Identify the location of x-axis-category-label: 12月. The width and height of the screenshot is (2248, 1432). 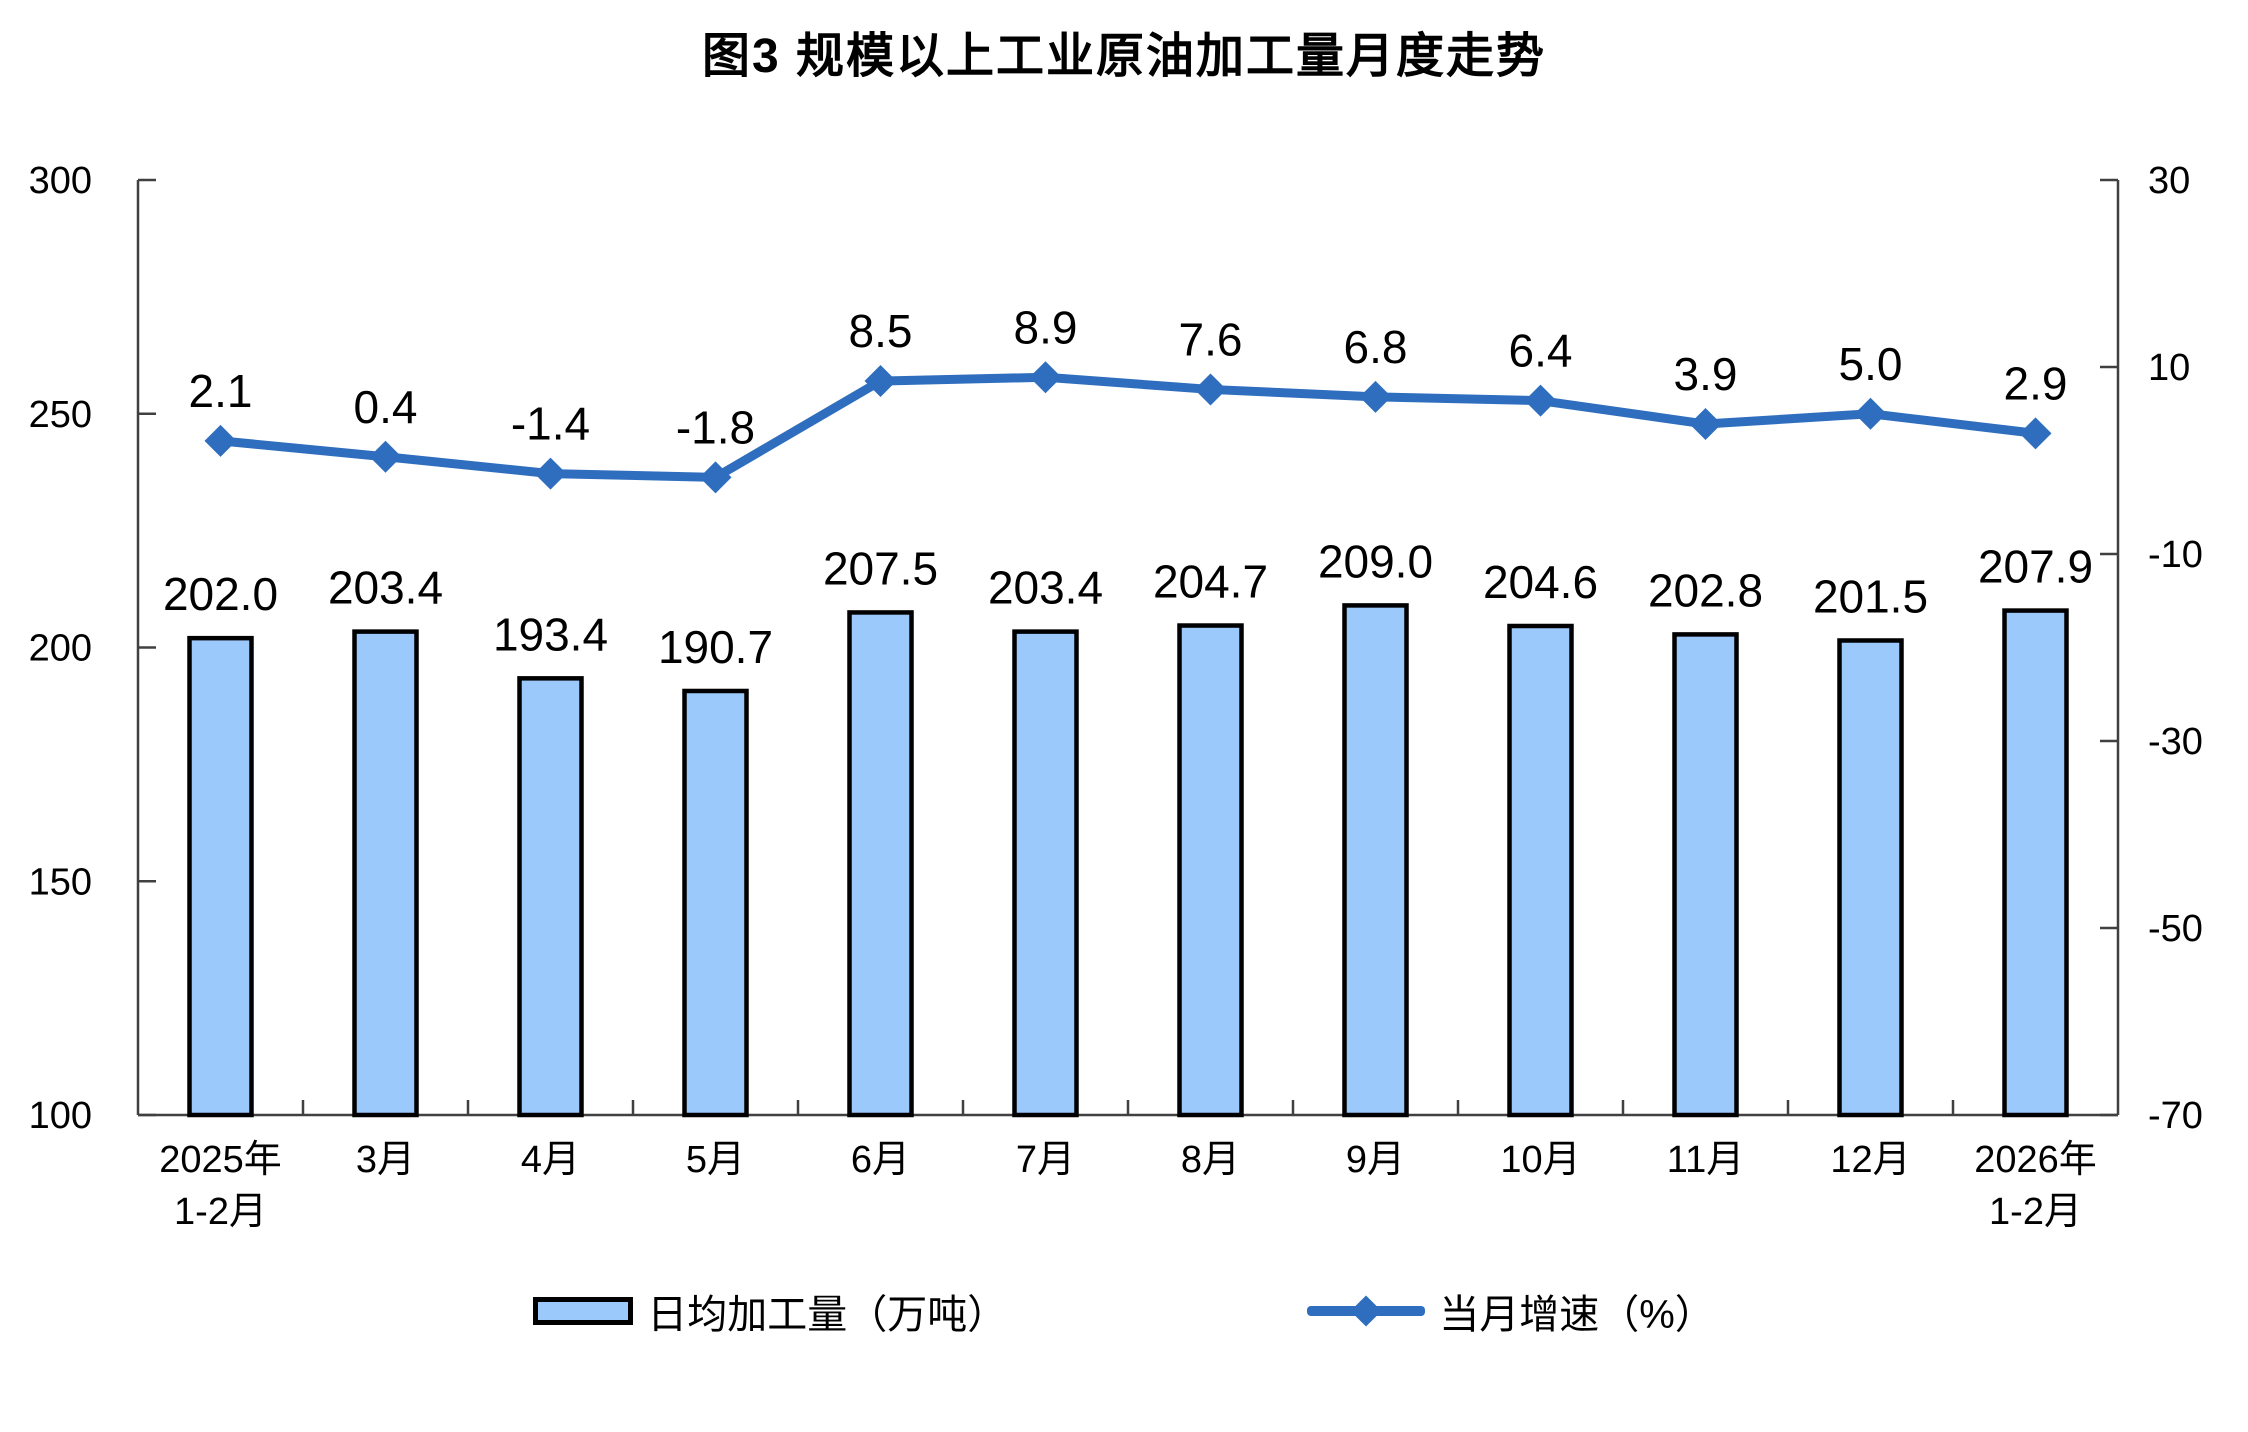
(1870, 1160).